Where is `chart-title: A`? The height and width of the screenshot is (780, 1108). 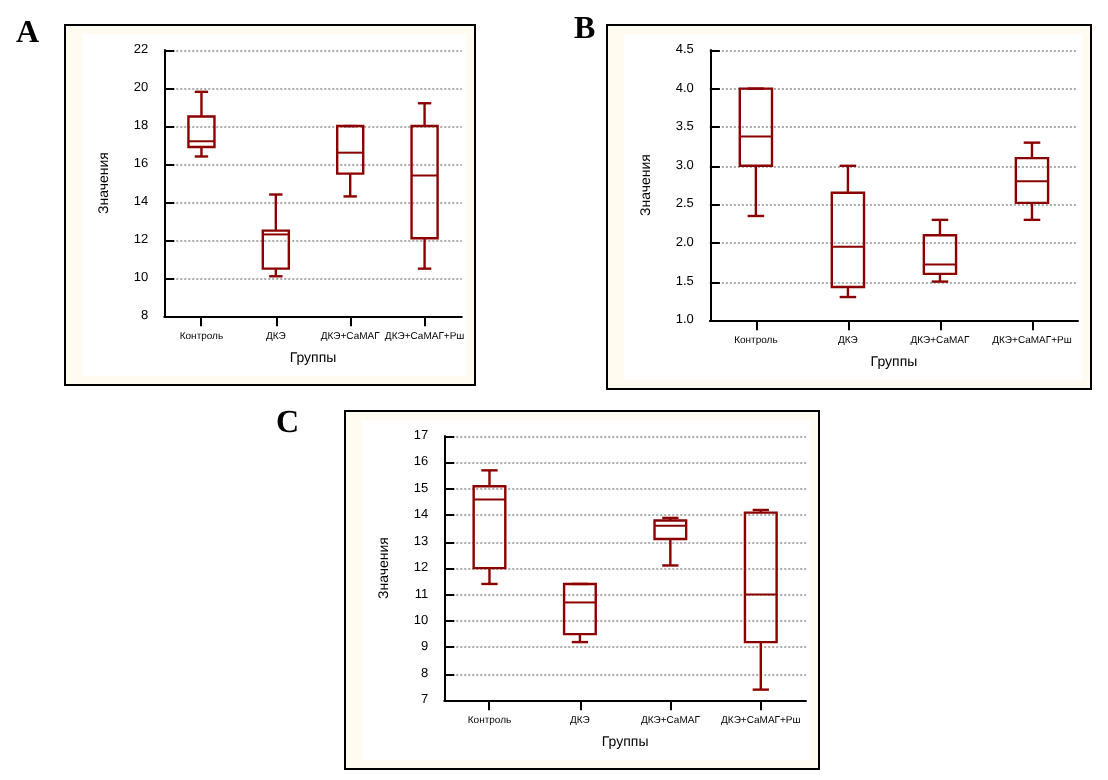
chart-title: A is located at coordinates (28, 34).